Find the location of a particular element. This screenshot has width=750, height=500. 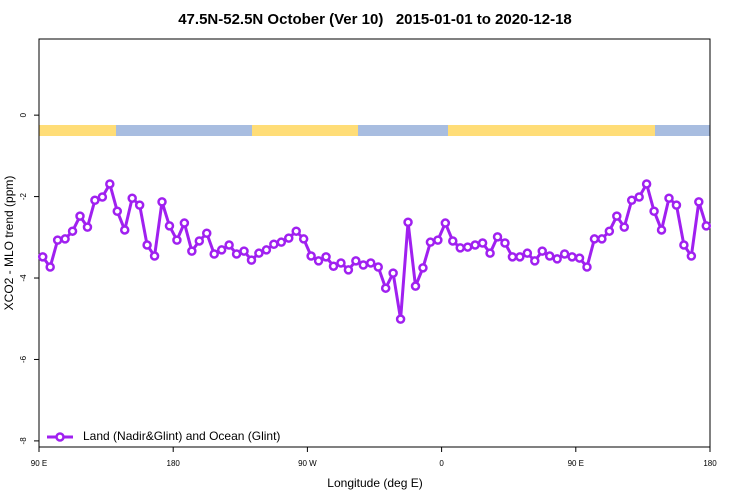

x-tick-label: 90 W is located at coordinates (307, 463).